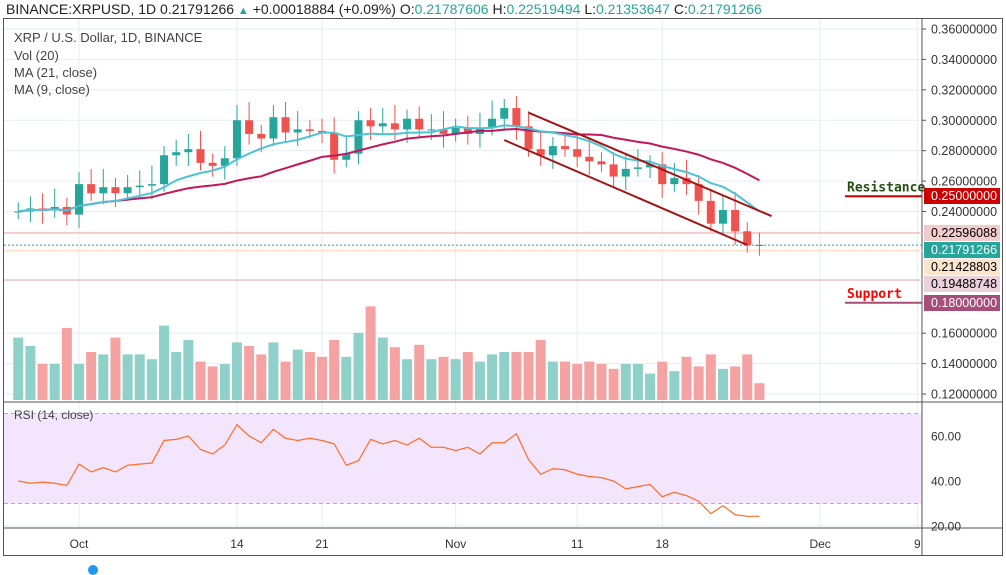 This screenshot has height=575, width=1006. I want to click on price-change: +0.00018884 (+0.09%), so click(324, 9).